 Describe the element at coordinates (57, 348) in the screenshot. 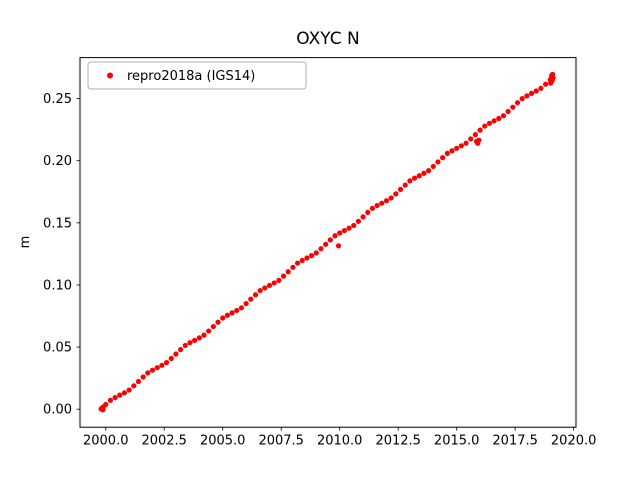

I see `y-tick-label: 0.05` at that location.